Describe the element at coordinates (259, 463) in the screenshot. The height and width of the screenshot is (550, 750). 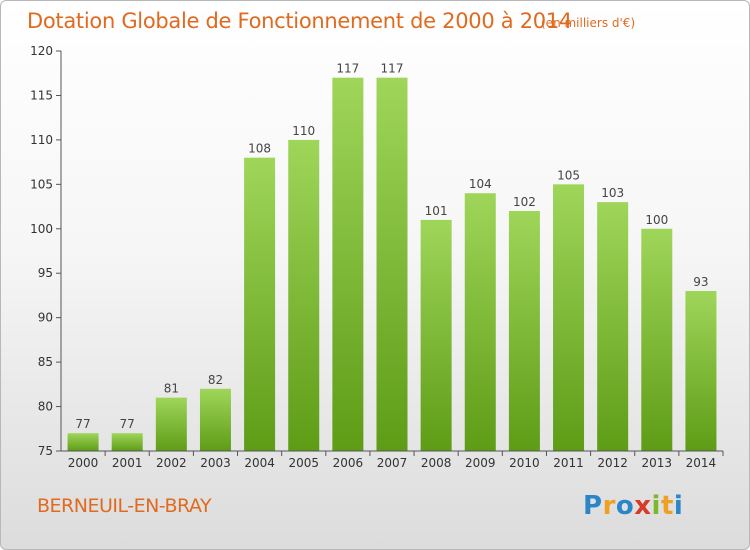
I see `x-tick-label: 2004` at that location.